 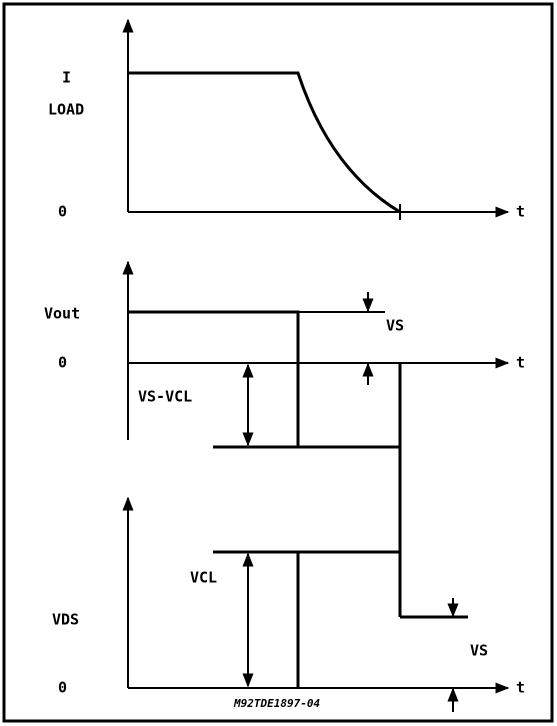 I want to click on caption: M92TDE1897-04, so click(x=276, y=703).